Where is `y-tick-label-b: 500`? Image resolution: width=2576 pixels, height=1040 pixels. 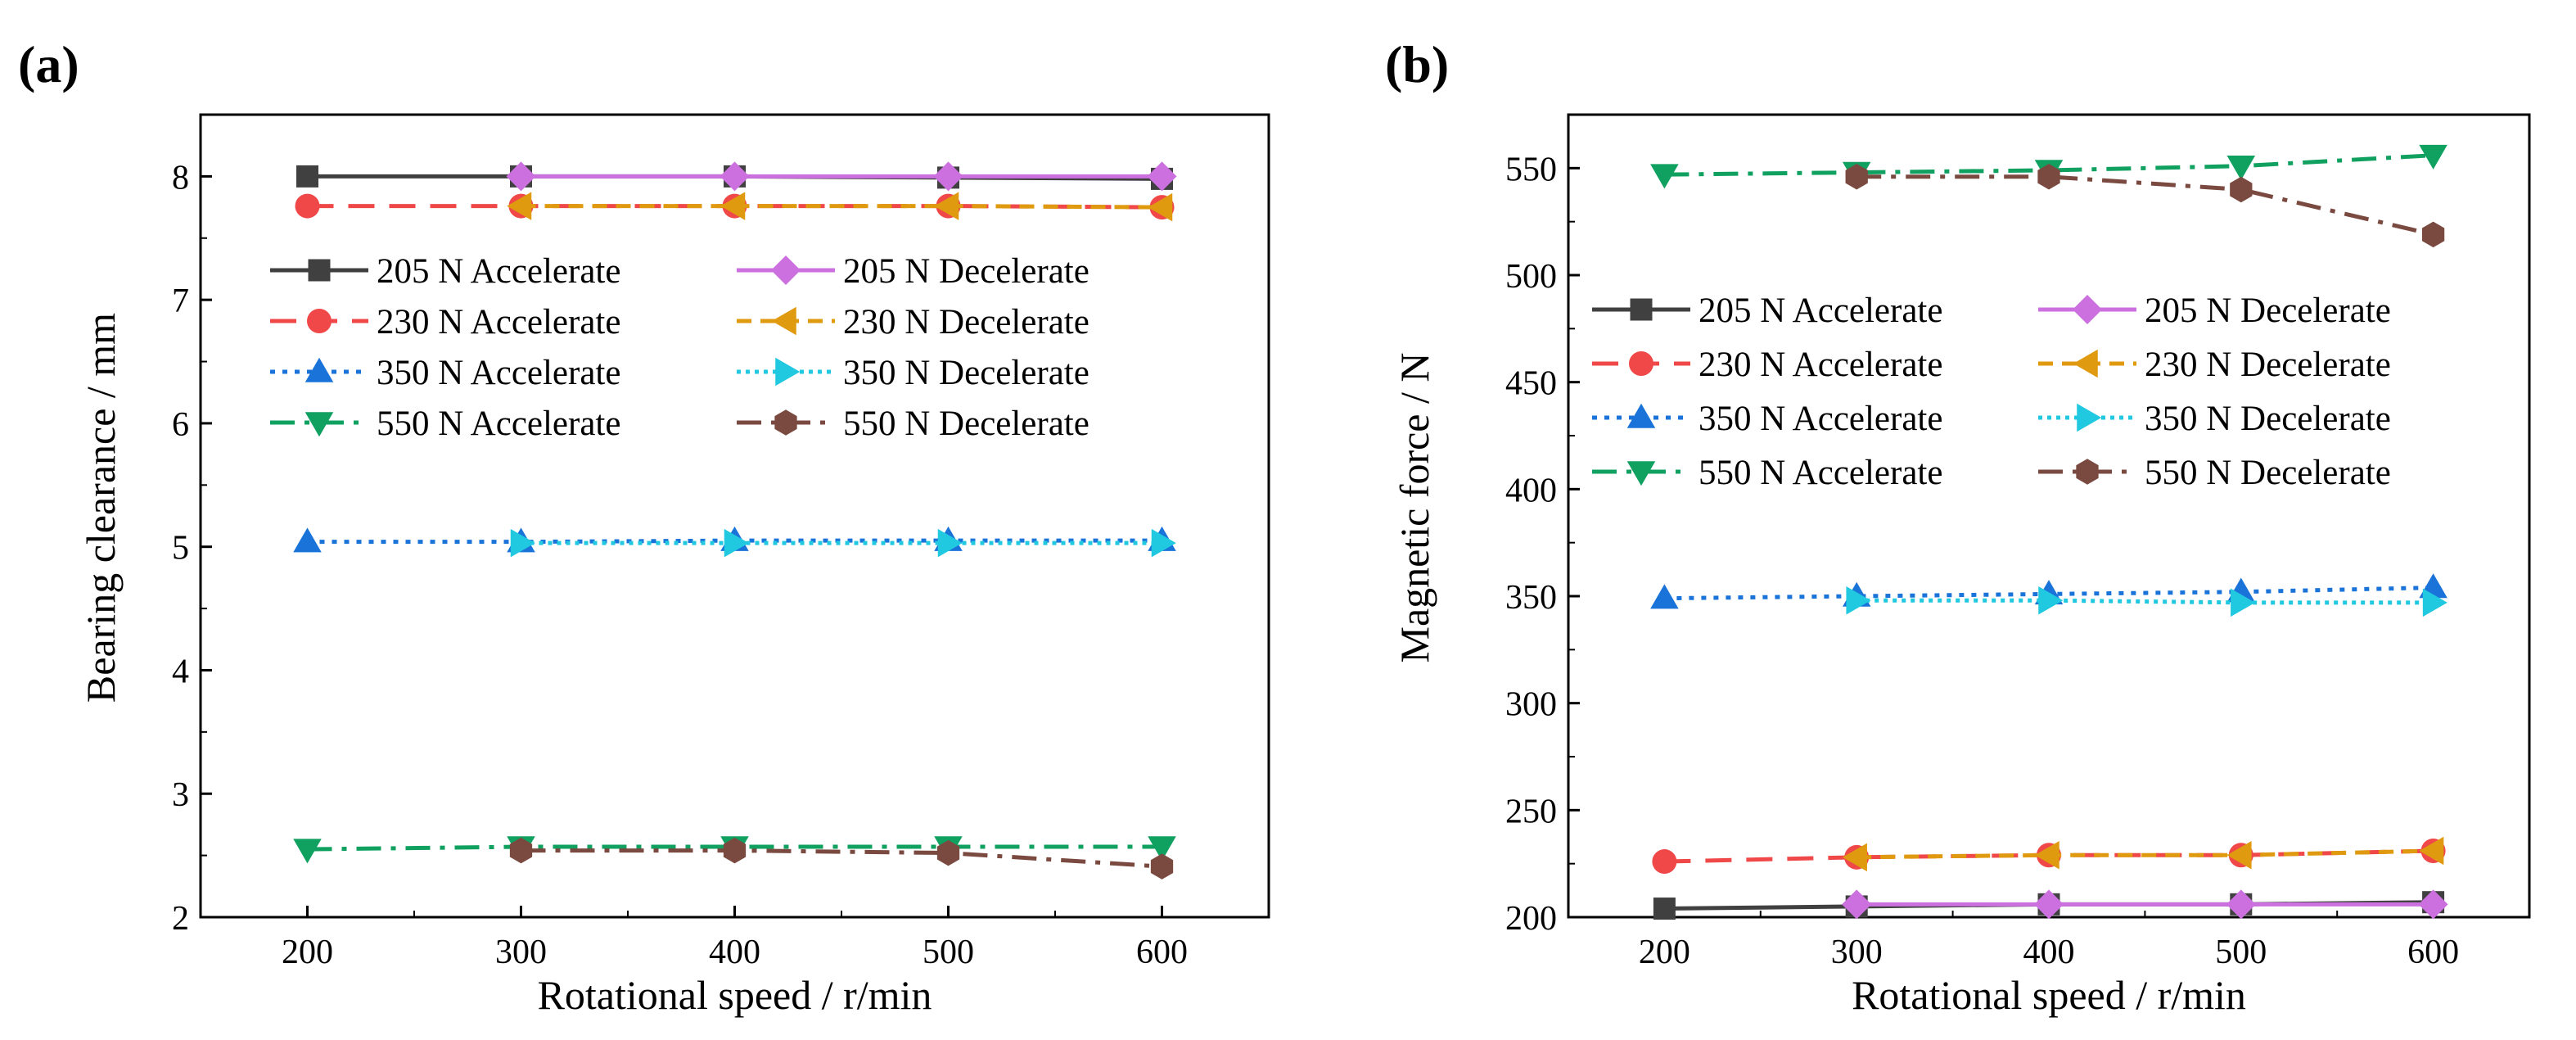
y-tick-label-b: 500 is located at coordinates (1531, 277).